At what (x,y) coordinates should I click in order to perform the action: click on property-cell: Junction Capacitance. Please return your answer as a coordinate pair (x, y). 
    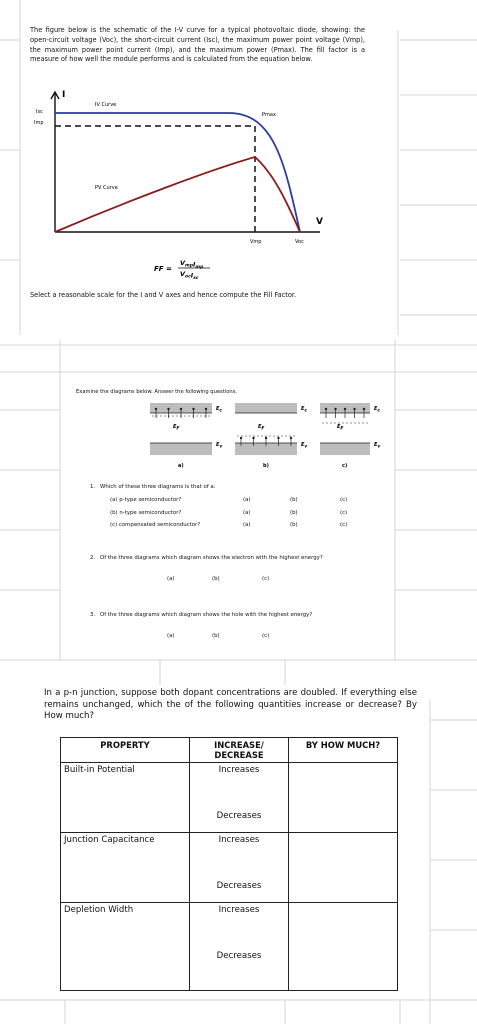
    Looking at the image, I should click on (125, 867).